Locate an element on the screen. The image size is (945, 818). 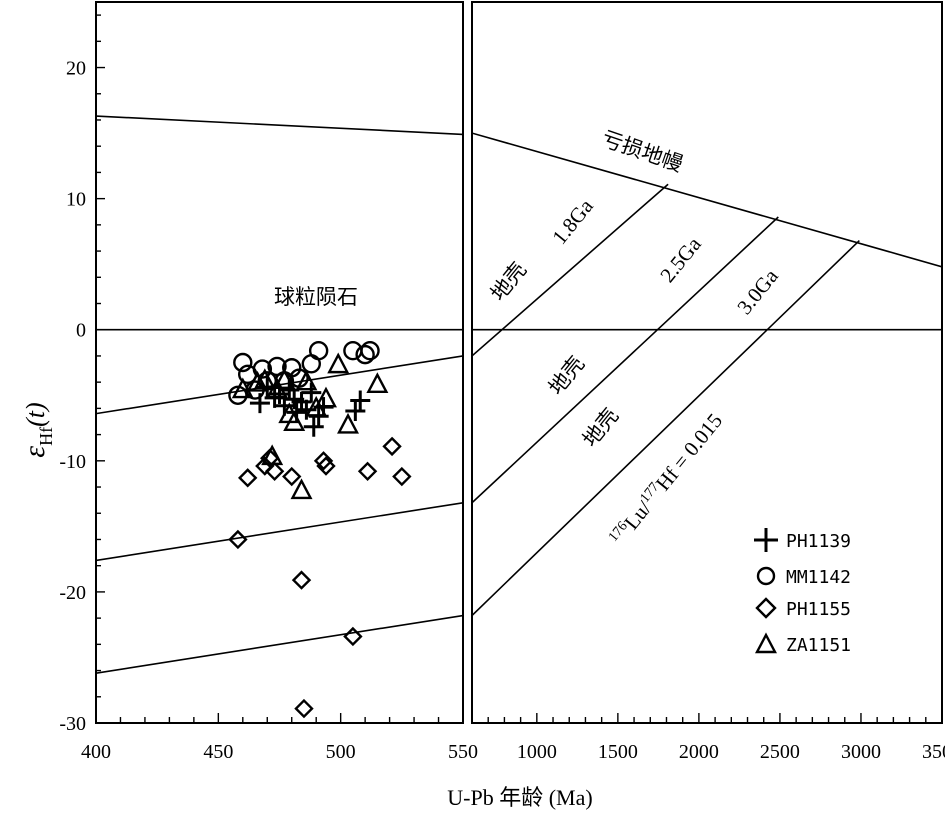
x-tick-label-left: 450 is located at coordinates (218, 752).